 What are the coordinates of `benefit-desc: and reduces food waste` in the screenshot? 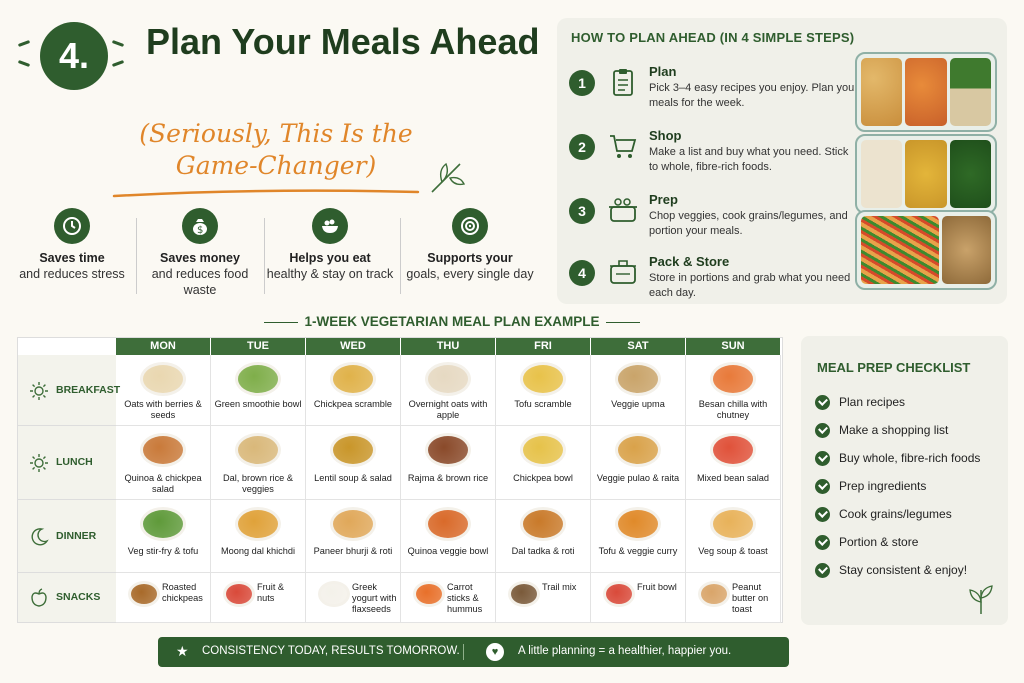 It's located at (200, 282).